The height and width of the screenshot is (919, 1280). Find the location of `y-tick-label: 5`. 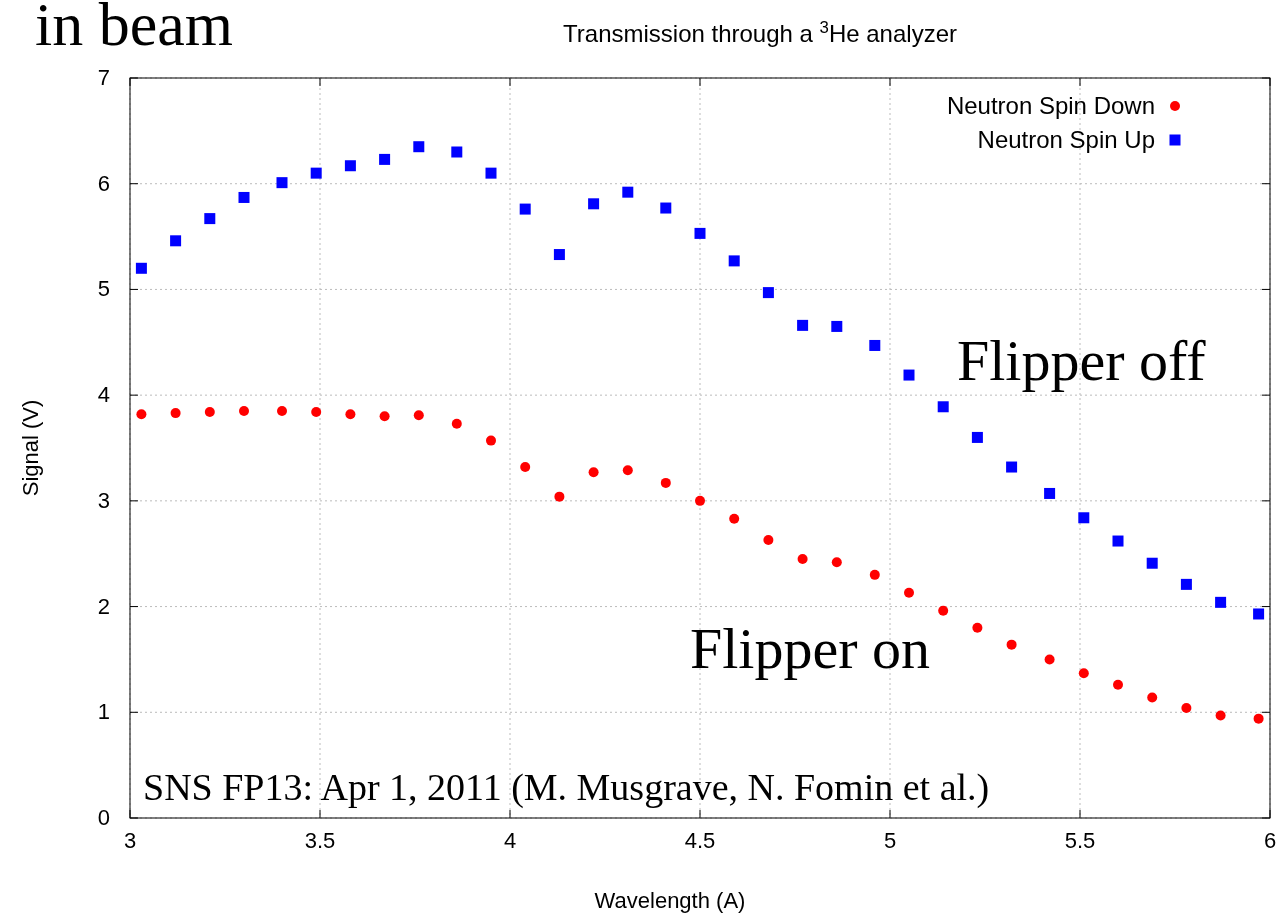

y-tick-label: 5 is located at coordinates (103, 289).